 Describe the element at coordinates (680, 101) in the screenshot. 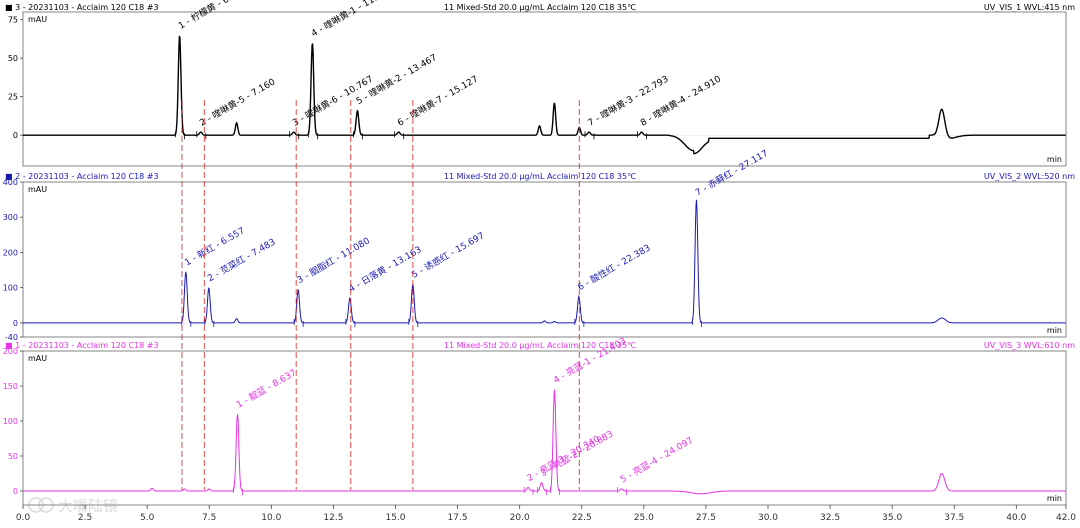

I see `peak-label: 8 - 喹啉黄-4 - 24.910` at that location.